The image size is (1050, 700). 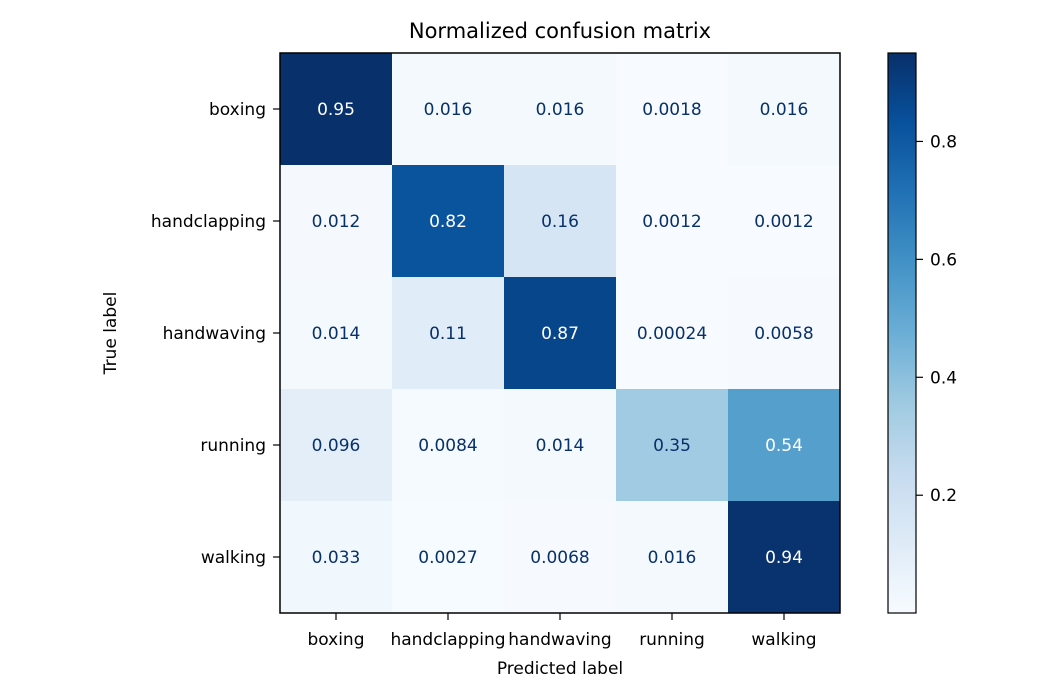 What do you see at coordinates (560, 669) in the screenshot?
I see `x-axis-label: Predicted label` at bounding box center [560, 669].